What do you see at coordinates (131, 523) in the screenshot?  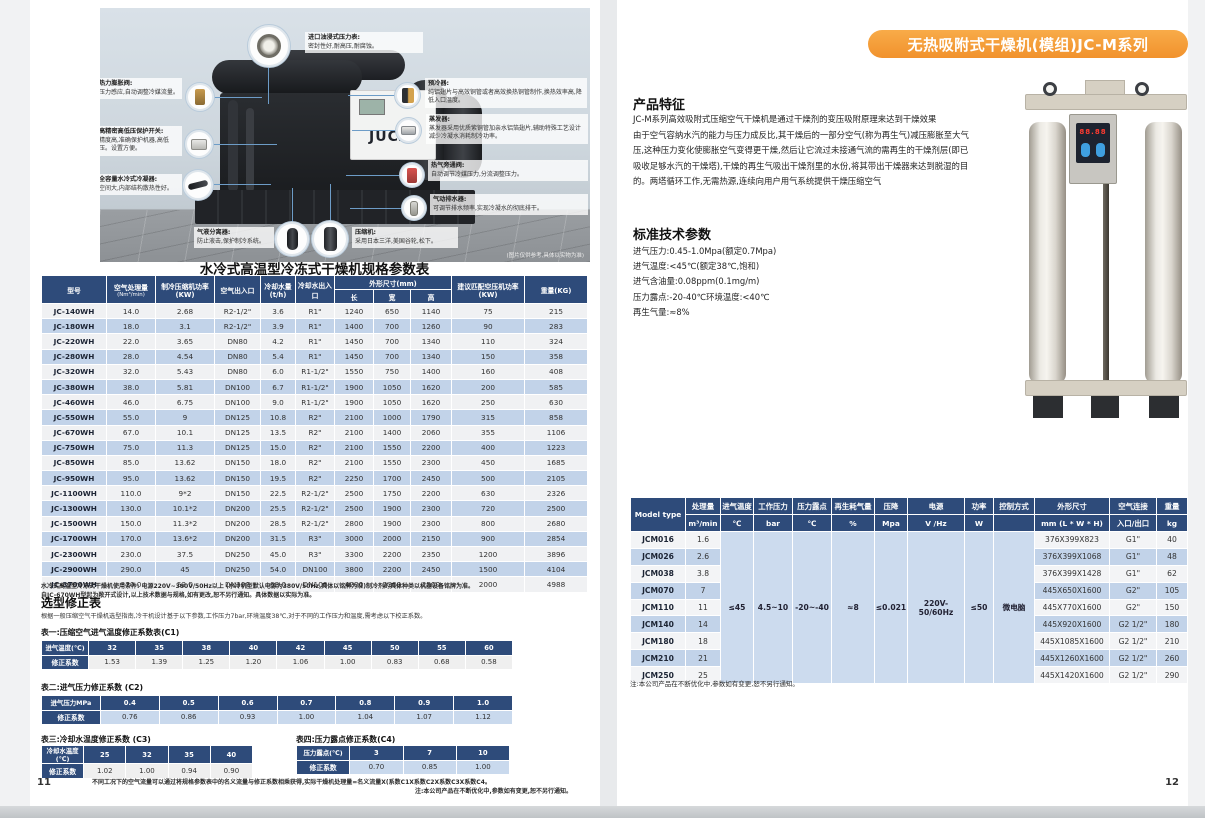 I see `cell: 150.0` at bounding box center [131, 523].